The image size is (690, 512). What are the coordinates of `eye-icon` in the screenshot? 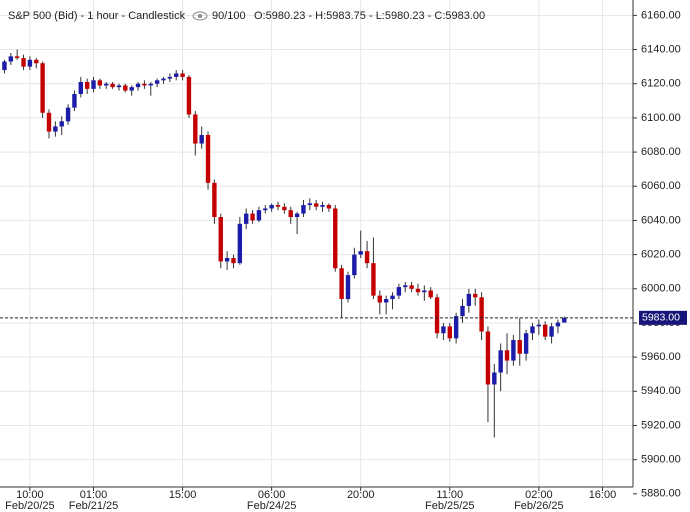 It's located at (200, 16).